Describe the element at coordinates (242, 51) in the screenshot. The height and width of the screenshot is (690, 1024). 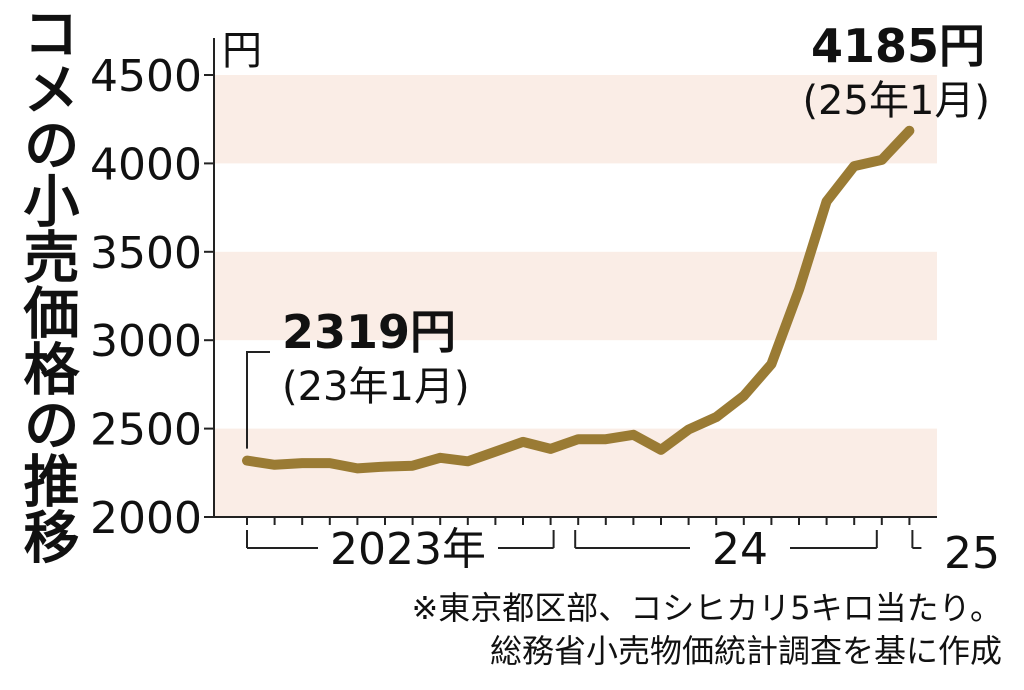
I see `y-axis-unit-label: 円` at that location.